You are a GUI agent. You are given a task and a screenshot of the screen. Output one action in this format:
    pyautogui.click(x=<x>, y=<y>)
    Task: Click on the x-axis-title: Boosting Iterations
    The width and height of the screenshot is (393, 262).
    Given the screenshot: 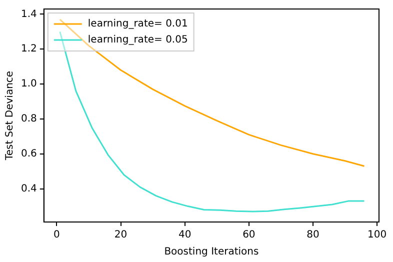 What is the action you would take?
    pyautogui.click(x=211, y=252)
    